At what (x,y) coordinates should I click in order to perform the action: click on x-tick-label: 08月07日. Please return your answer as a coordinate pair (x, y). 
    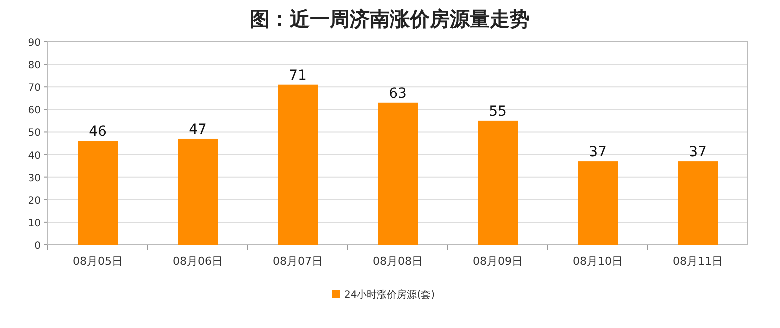
    Looking at the image, I should click on (298, 261).